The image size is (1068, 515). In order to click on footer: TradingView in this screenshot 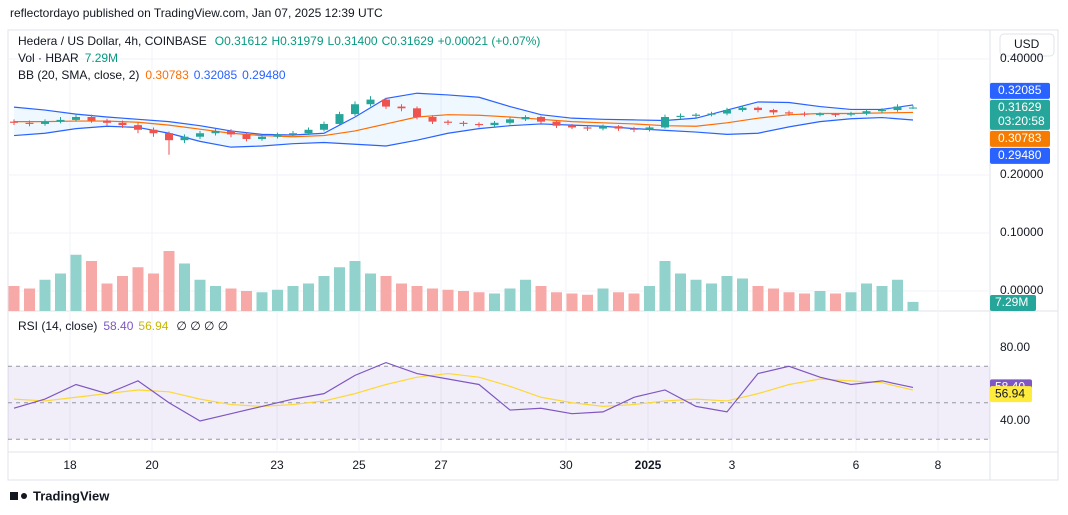, I will do `click(71, 495)`.